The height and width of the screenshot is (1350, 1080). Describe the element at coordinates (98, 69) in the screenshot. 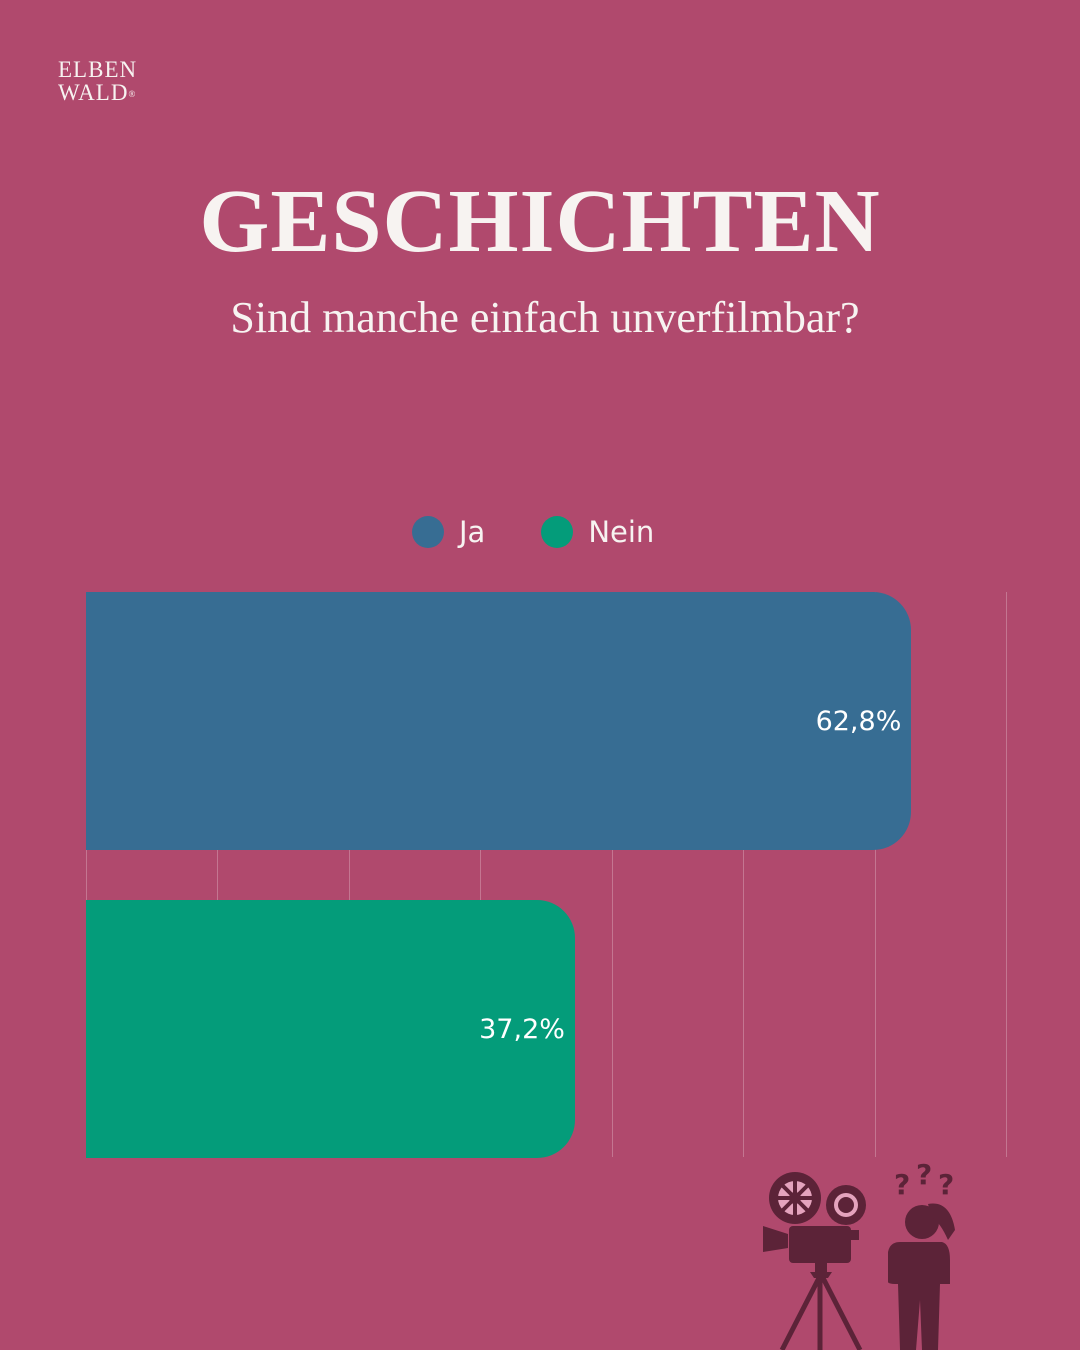

I see `brand-line-1: ELBEN` at that location.